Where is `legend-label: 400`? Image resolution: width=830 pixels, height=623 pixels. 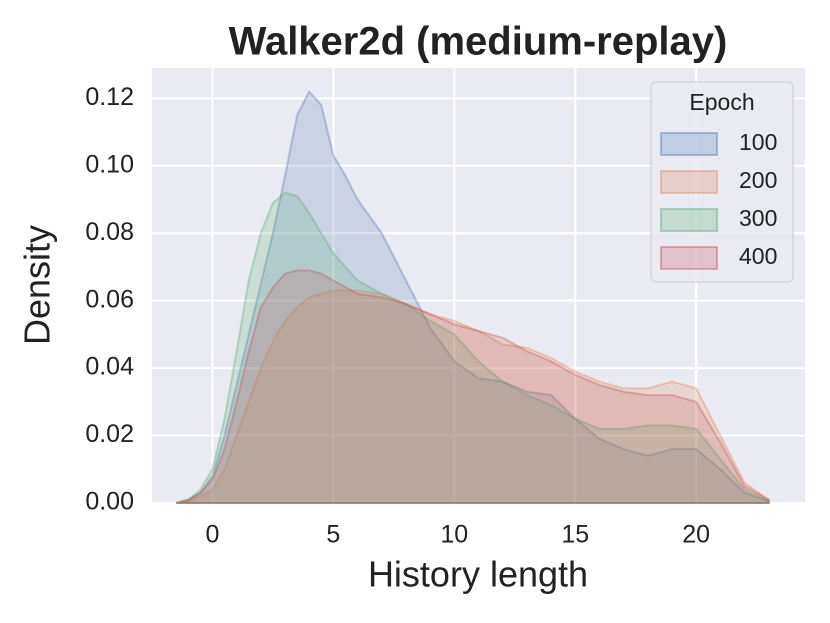 legend-label: 400 is located at coordinates (758, 256).